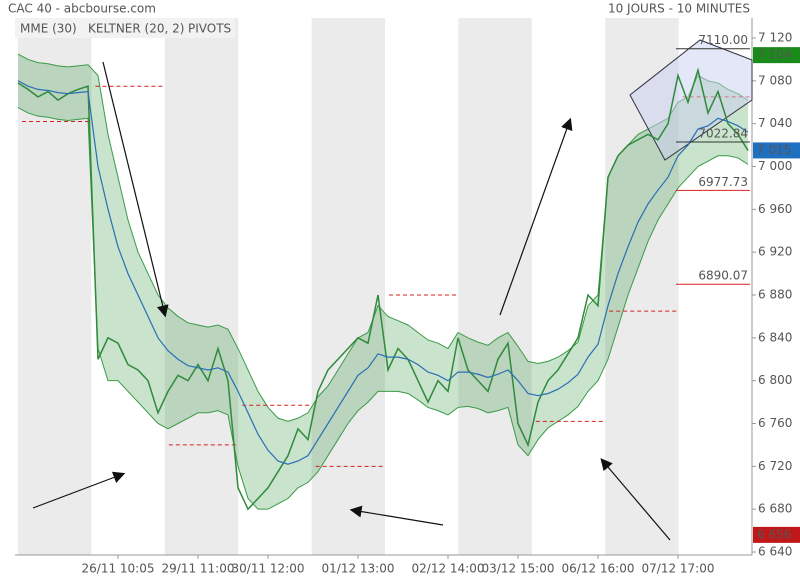  What do you see at coordinates (48, 29) in the screenshot?
I see `legend-entry: MME (30)` at bounding box center [48, 29].